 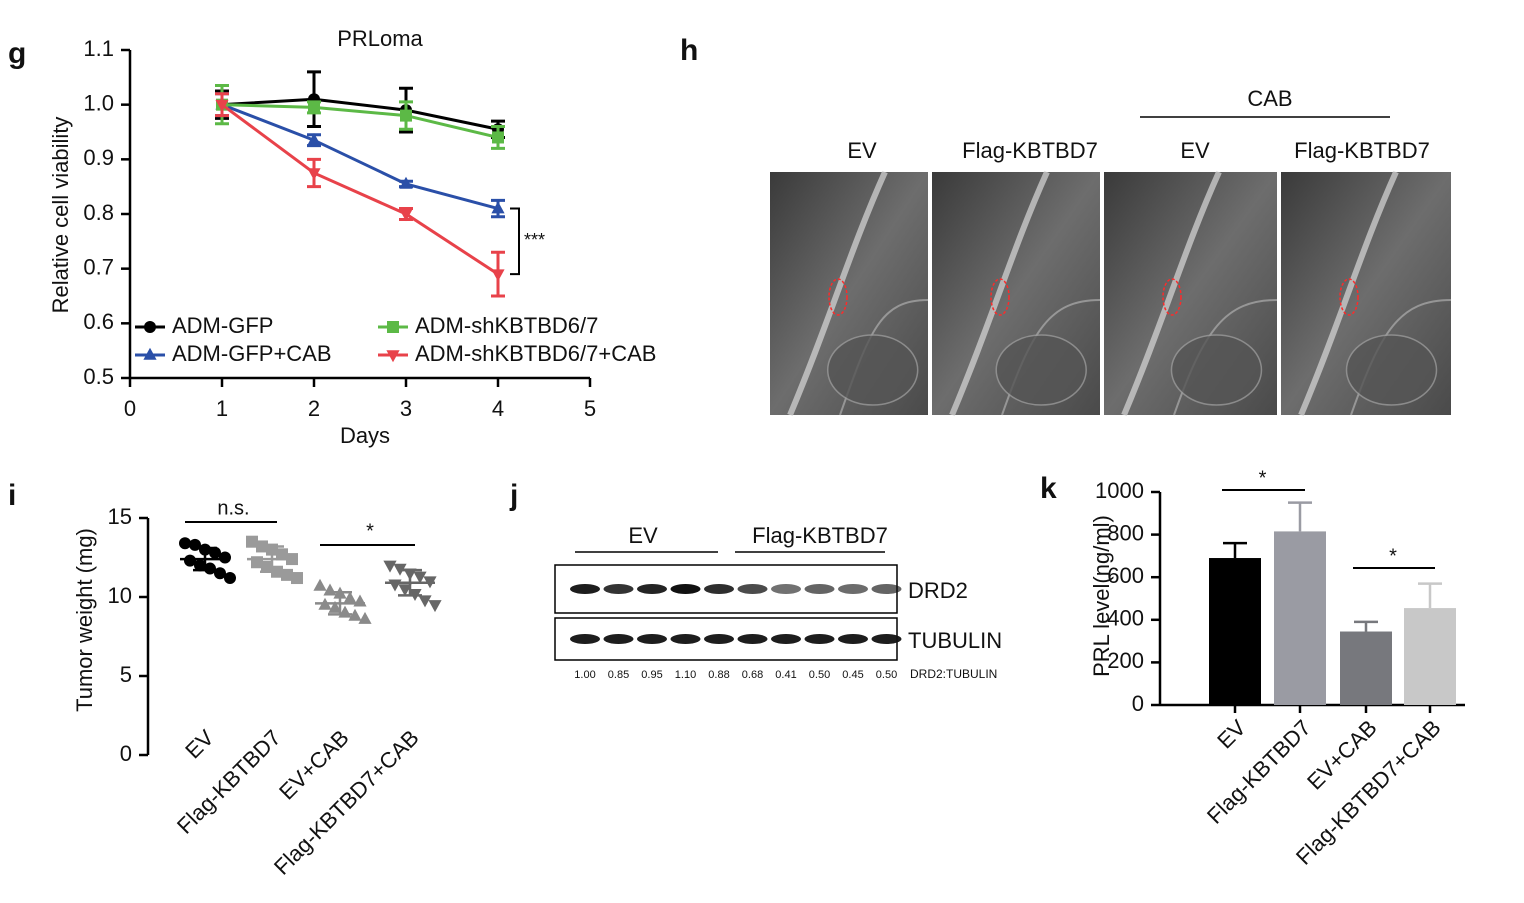 What do you see at coordinates (685, 675) in the screenshot?
I see `blot-ratio: 1.10` at bounding box center [685, 675].